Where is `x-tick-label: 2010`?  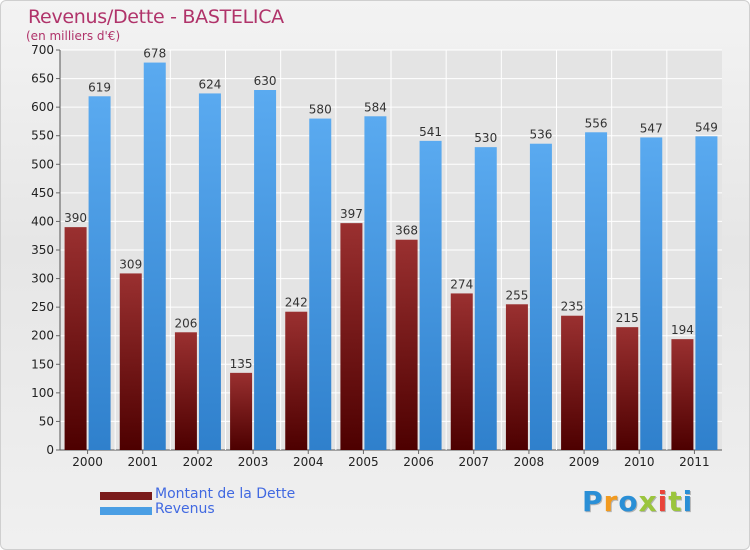 x-tick-label: 2010 is located at coordinates (639, 462).